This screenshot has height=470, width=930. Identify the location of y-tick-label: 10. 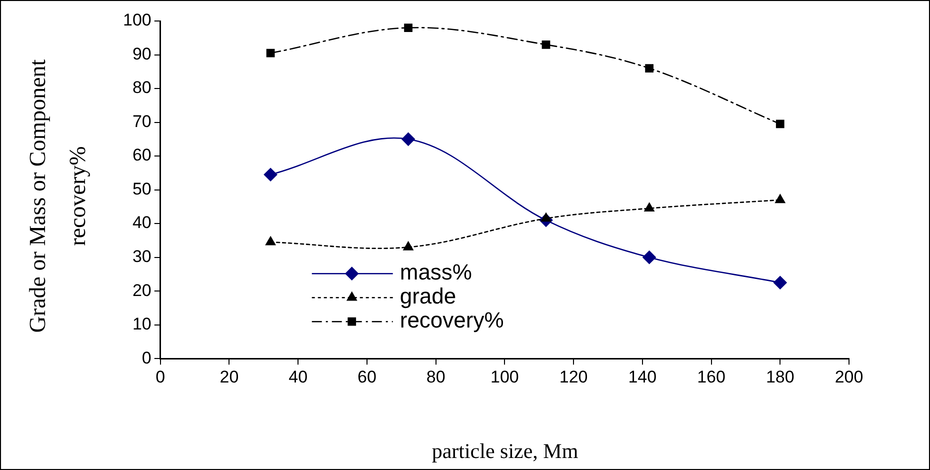
(142, 324).